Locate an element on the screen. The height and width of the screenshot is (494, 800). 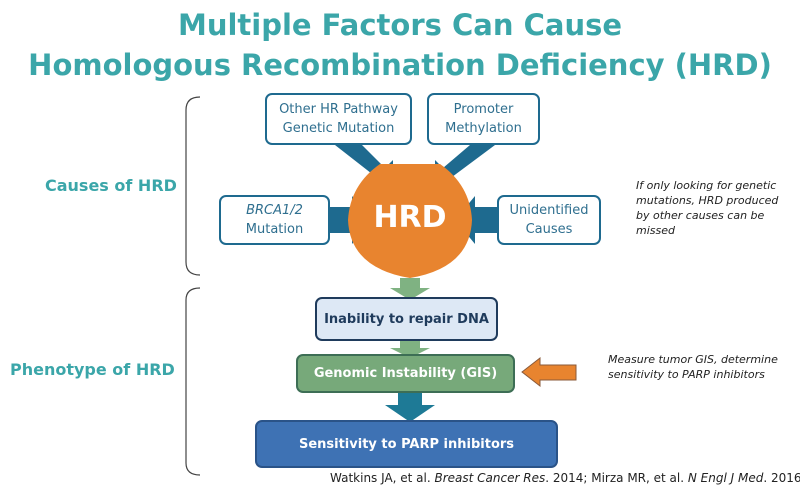
box-parp: Sensitivity to PARP inhibitors is located at coordinates (406, 444).